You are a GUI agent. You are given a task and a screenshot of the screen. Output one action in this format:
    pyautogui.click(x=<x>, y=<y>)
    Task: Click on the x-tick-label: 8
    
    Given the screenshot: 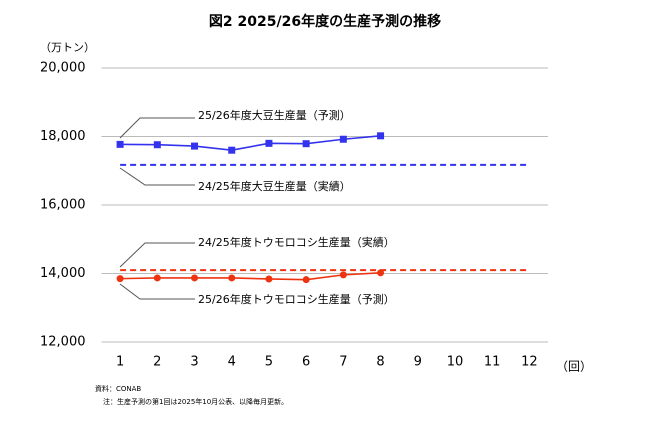 What is the action you would take?
    pyautogui.click(x=380, y=362)
    